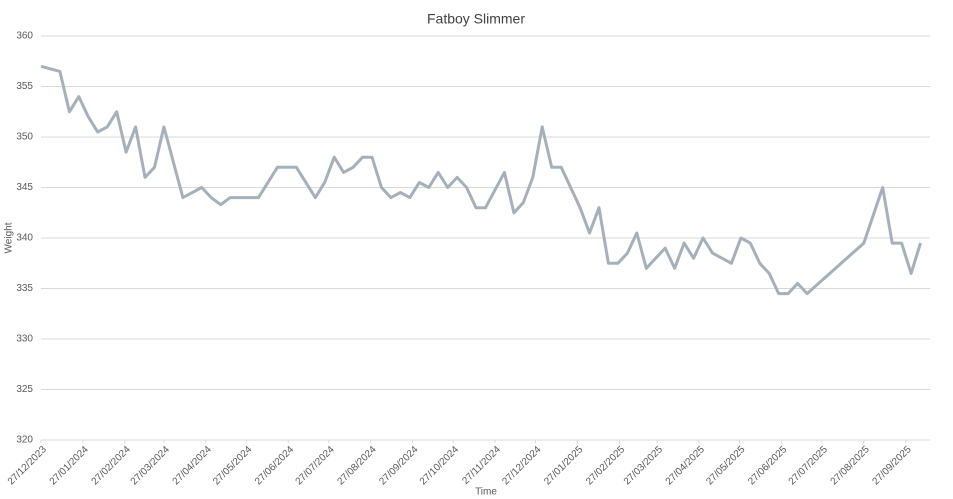 This screenshot has height=499, width=953. Describe the element at coordinates (69, 465) in the screenshot. I see `x-tick-label: 27/01/2024` at that location.